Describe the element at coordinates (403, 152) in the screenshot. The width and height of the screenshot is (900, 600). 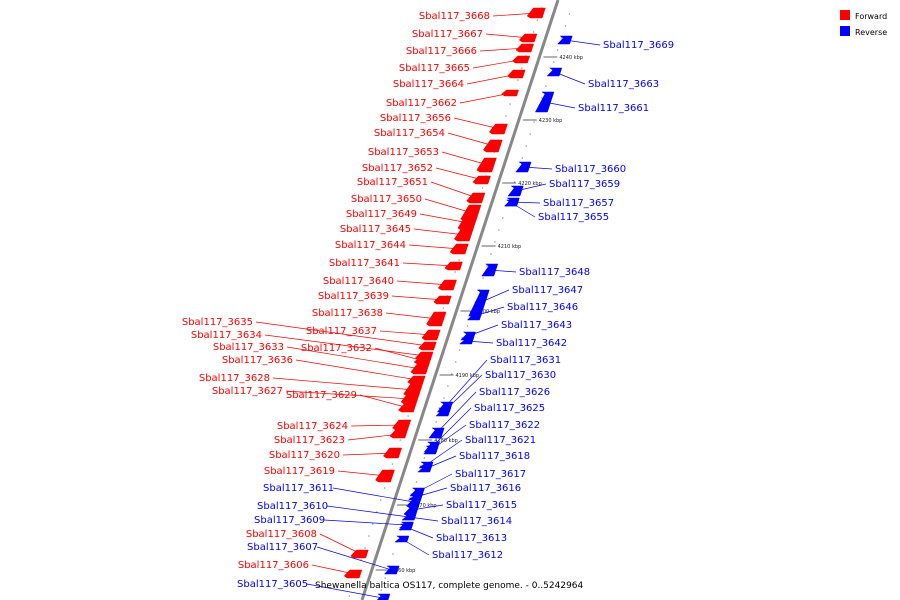
I see `gene-label-forward: Sbal117_3653` at that location.